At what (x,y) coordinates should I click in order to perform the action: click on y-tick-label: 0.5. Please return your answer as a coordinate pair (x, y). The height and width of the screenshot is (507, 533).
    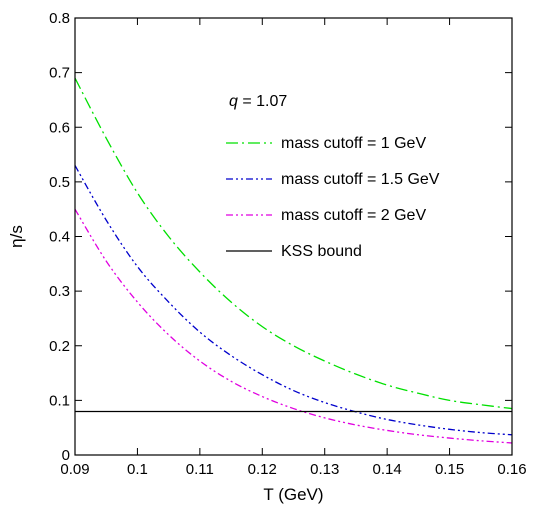
    Looking at the image, I should click on (59, 182).